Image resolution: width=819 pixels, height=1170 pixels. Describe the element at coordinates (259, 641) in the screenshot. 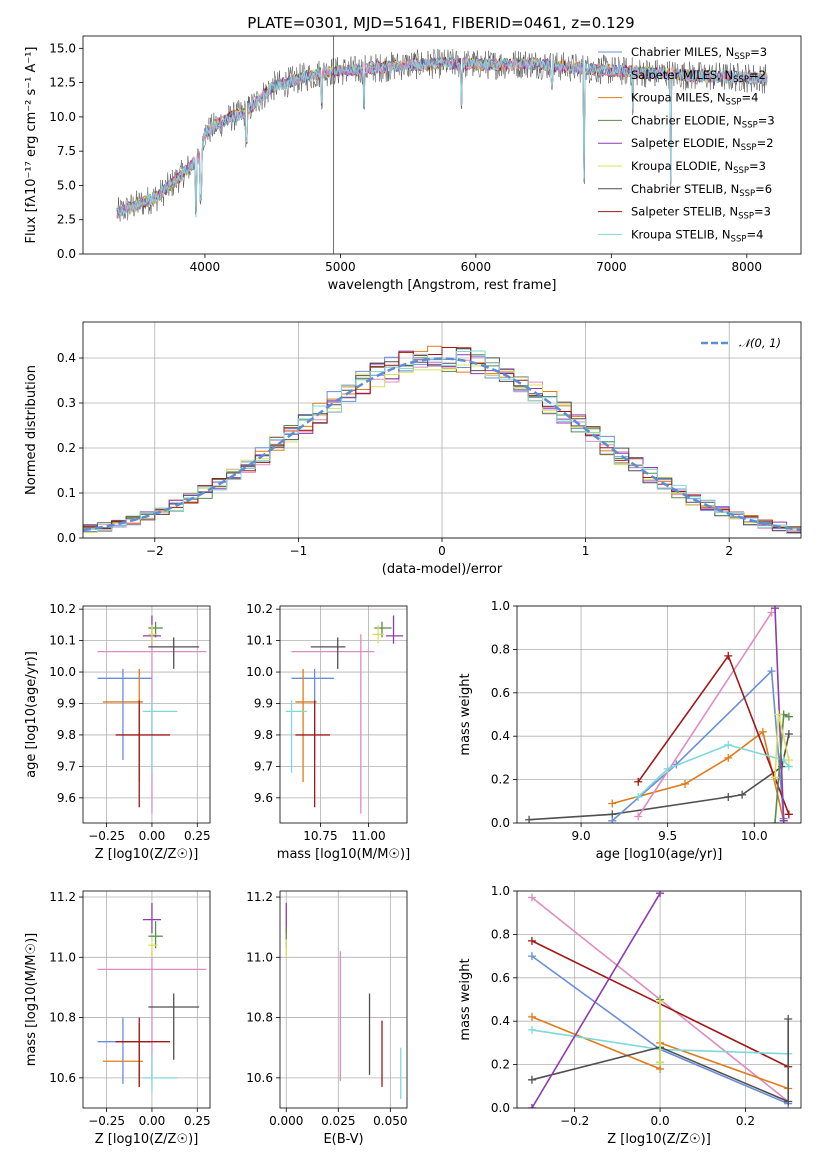

I see `y-tick-label: 10.1` at that location.